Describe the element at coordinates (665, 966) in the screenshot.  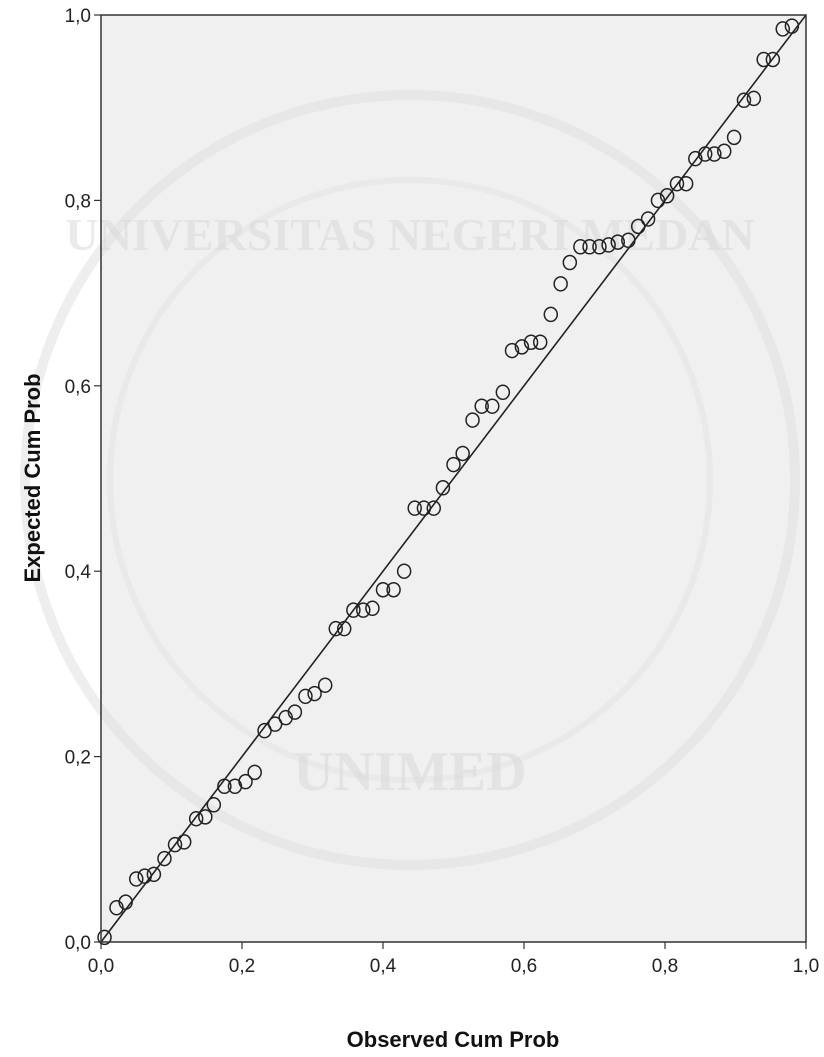
I see `x-tick-label: 0,8` at that location.